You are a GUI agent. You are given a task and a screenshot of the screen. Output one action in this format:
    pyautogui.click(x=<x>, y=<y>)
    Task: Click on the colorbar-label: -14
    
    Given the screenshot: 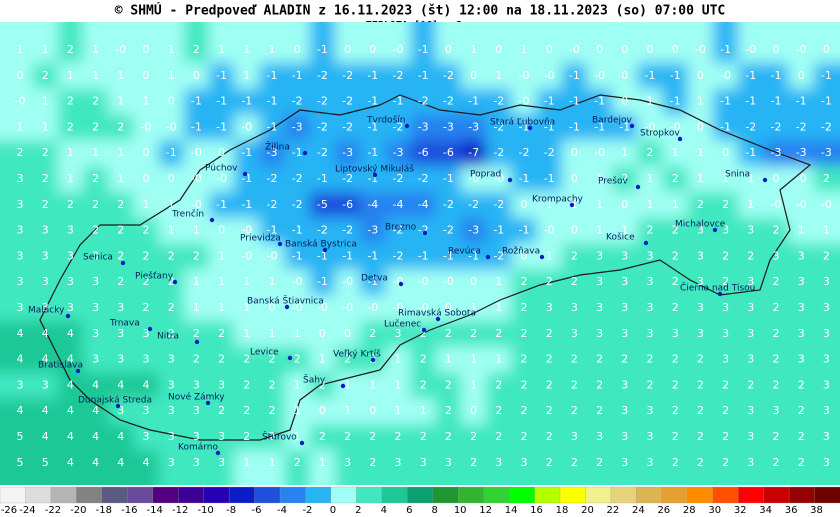 What is the action you would take?
    pyautogui.click(x=155, y=510)
    